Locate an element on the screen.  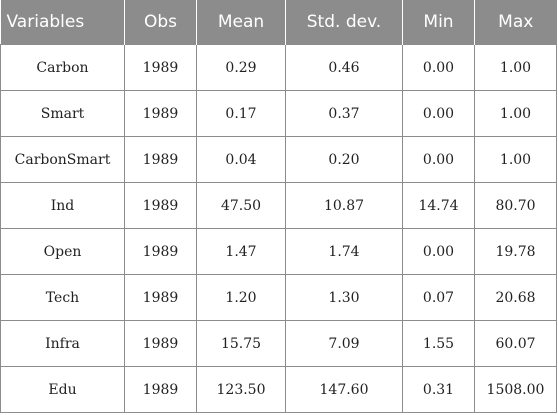
table-row: Infra 1989 15.75 7.09 1.55 60.07 is located at coordinates (278, 343).